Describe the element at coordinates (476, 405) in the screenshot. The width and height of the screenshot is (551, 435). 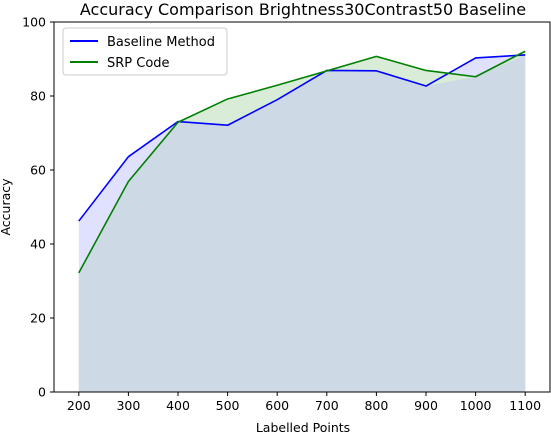
I see `x-tick-label: 1000` at that location.